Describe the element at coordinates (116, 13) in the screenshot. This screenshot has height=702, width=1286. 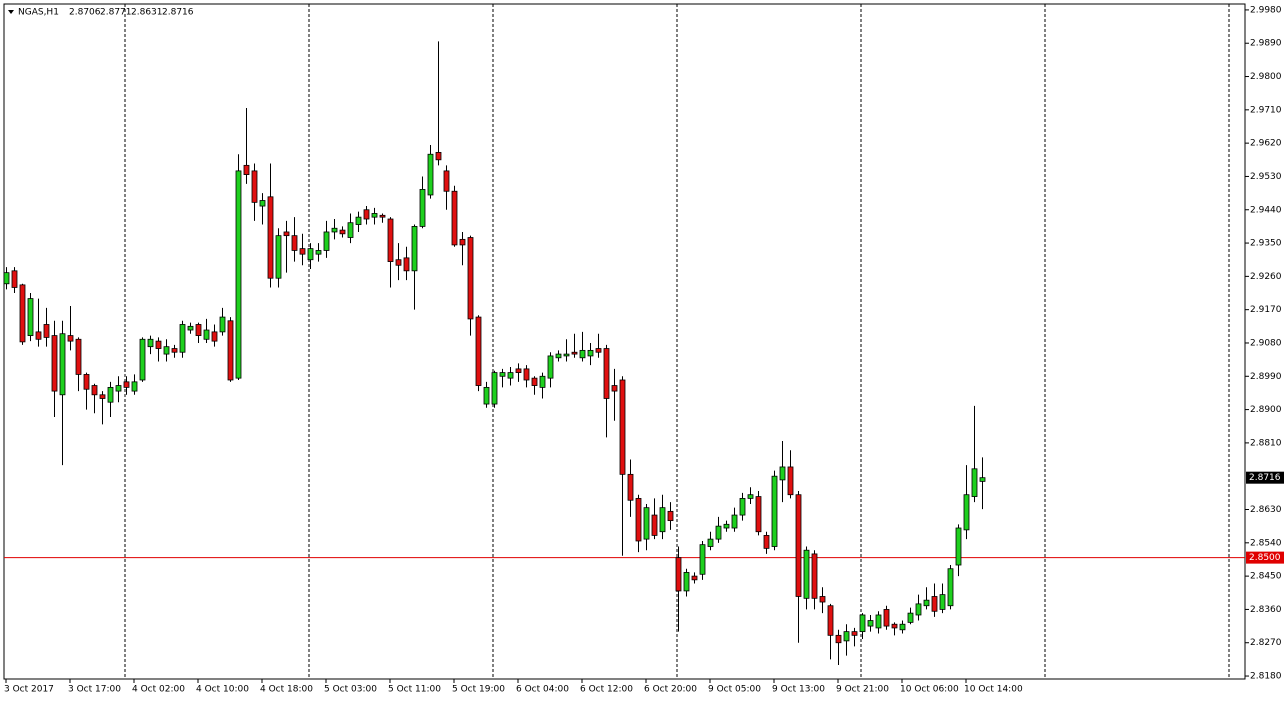
I see `header-high: 2.8771` at that location.